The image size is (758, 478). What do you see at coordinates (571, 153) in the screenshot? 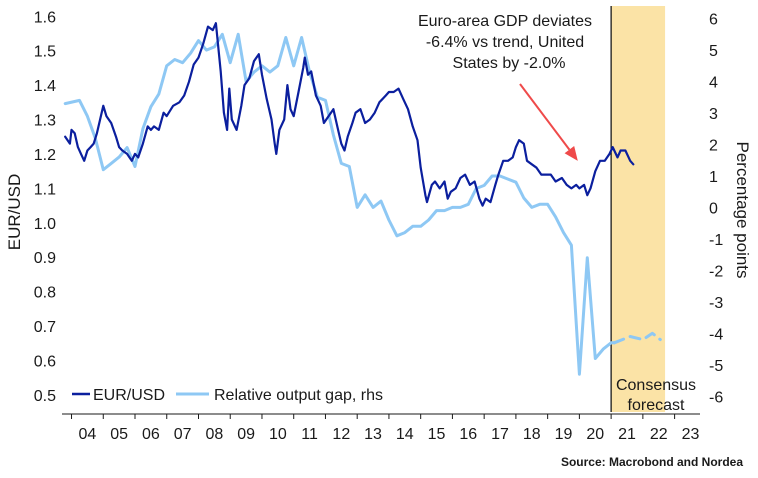
I see `annotation-arrowhead` at bounding box center [571, 153].